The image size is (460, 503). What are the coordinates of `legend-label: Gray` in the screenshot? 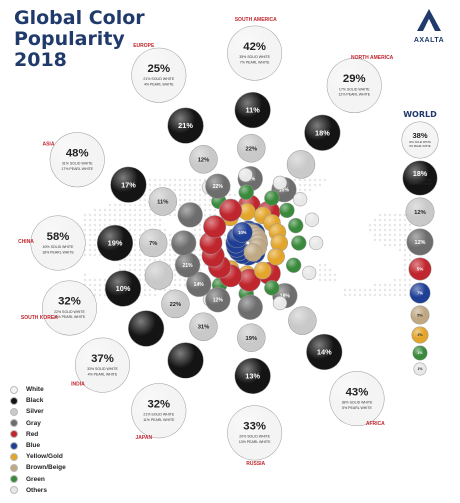 It's located at (33, 423).